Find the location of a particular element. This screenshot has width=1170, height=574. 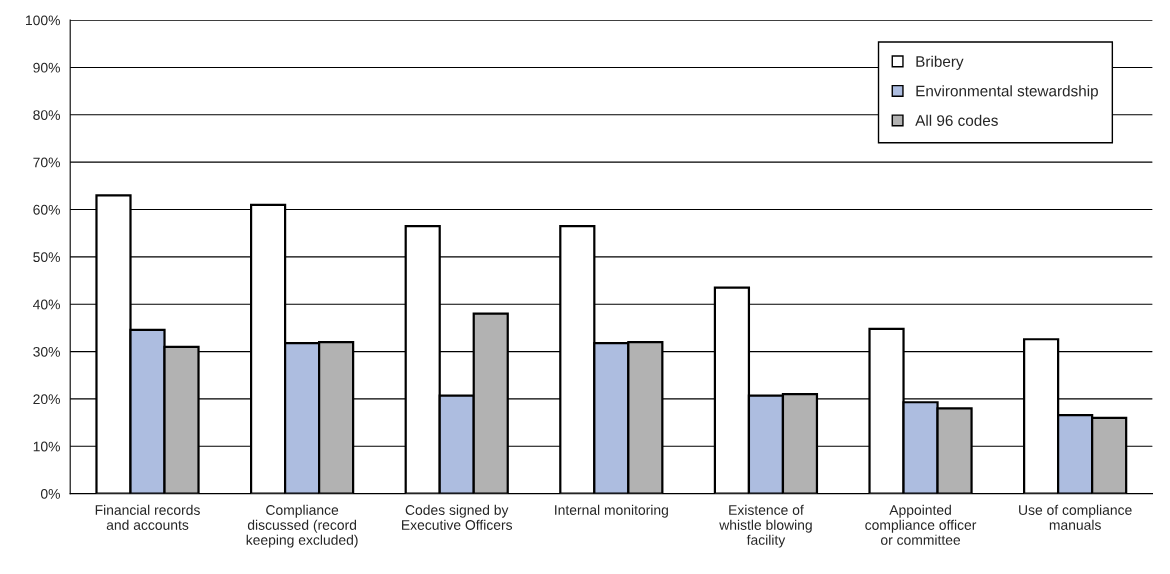

y-tick-label: 90% is located at coordinates (46, 67).